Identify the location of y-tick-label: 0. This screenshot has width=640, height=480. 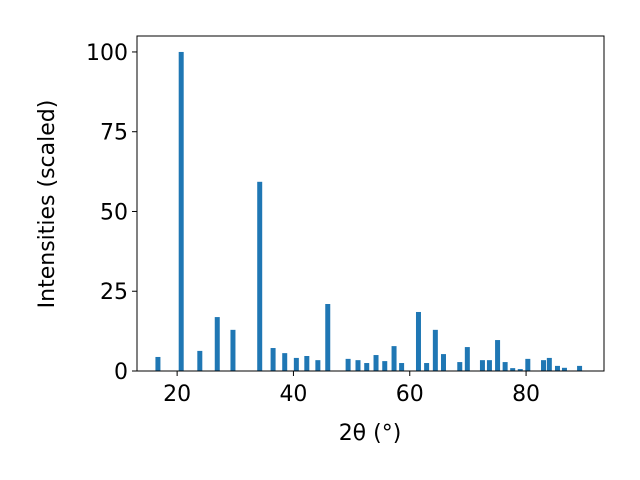
(121, 372).